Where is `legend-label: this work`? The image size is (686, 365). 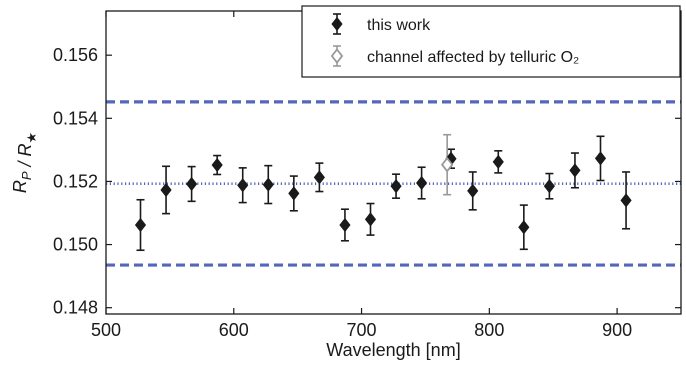 legend-label: this work is located at coordinates (399, 25).